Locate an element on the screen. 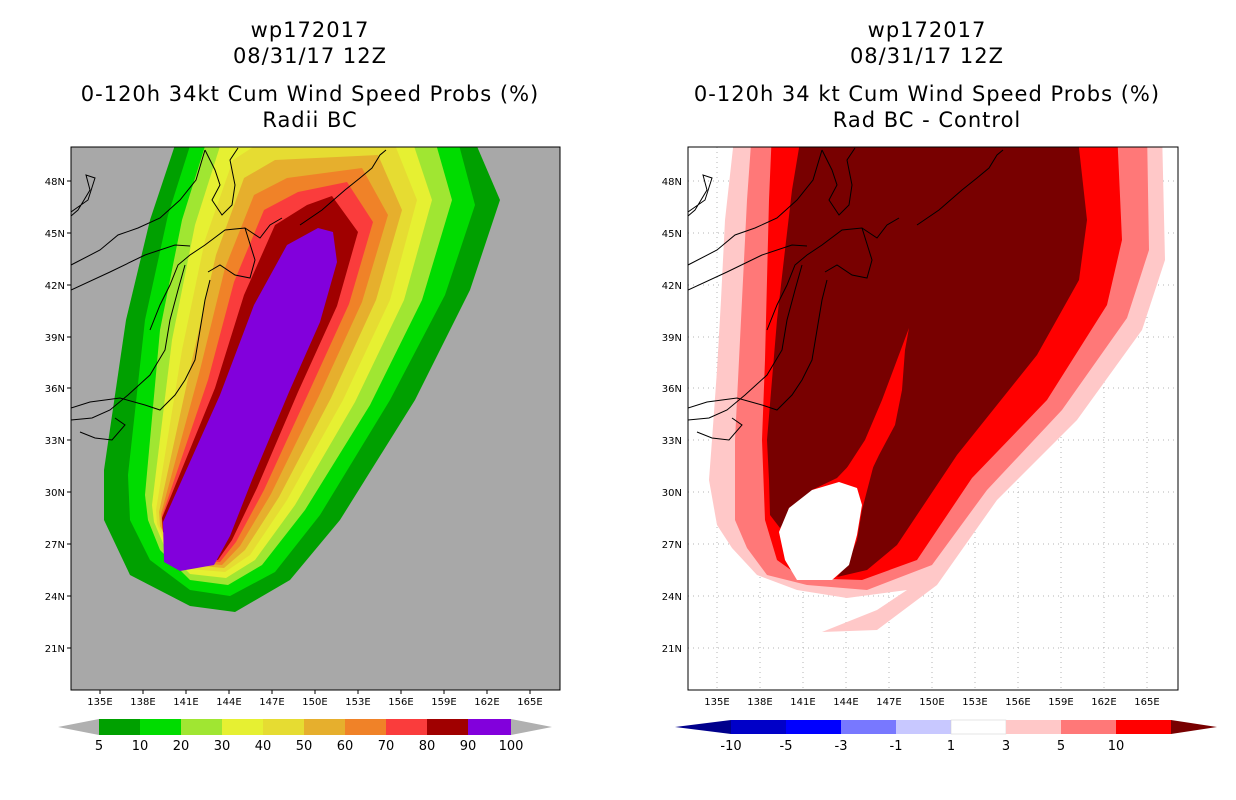 This screenshot has height=800, width=1236. right-title-storm: wp172017 is located at coordinates (927, 30).